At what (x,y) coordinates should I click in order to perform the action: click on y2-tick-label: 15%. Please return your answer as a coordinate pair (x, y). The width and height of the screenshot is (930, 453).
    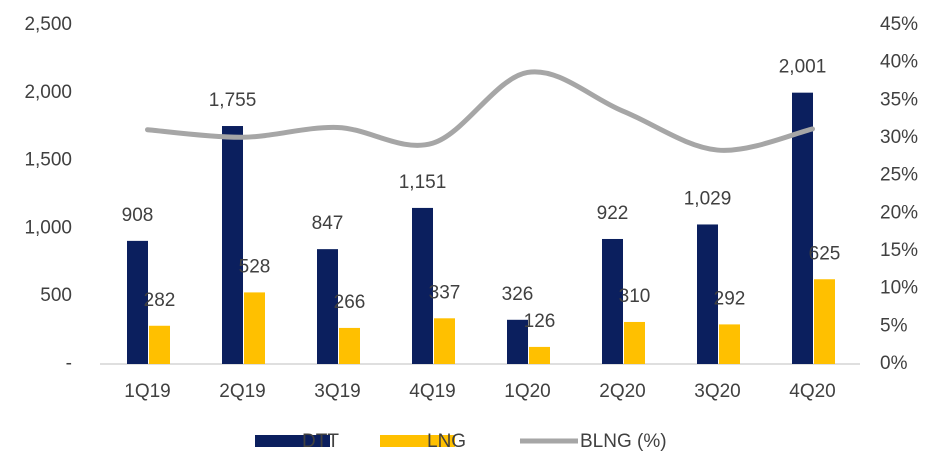
    Looking at the image, I should click on (899, 250).